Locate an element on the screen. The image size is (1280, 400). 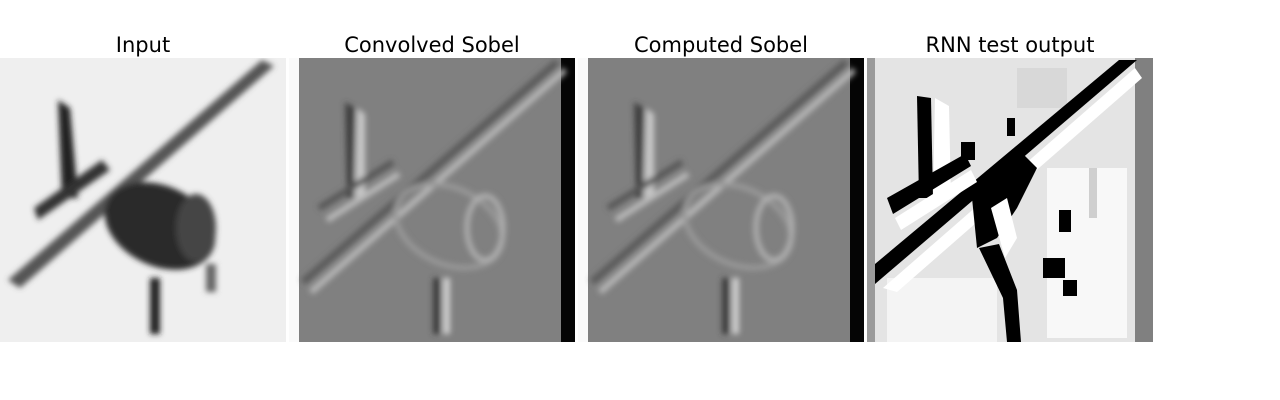
input-title: Input is located at coordinates (143, 45).